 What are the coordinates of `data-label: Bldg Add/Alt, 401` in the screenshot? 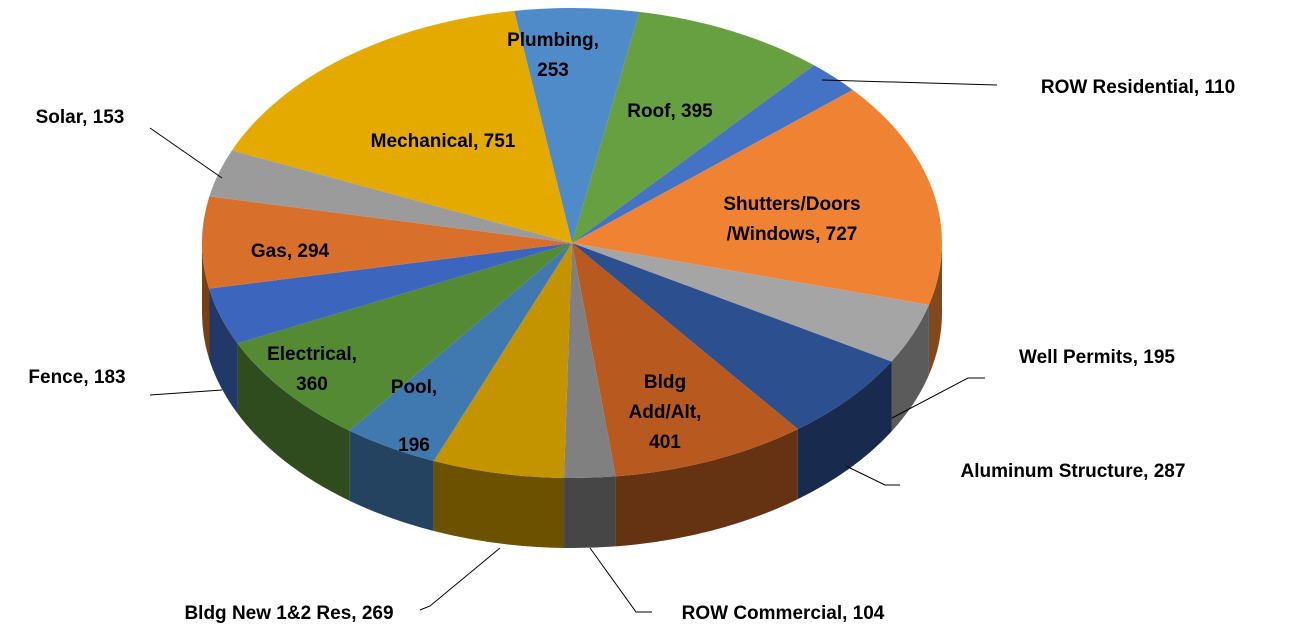 It's located at (665, 412).